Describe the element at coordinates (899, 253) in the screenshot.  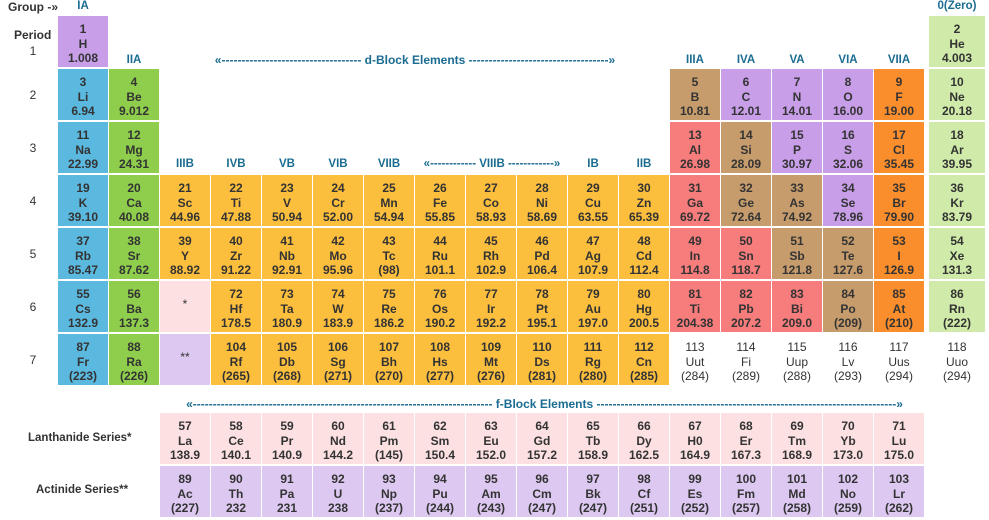
I see `element-cell-i: 53 I 126.9` at that location.